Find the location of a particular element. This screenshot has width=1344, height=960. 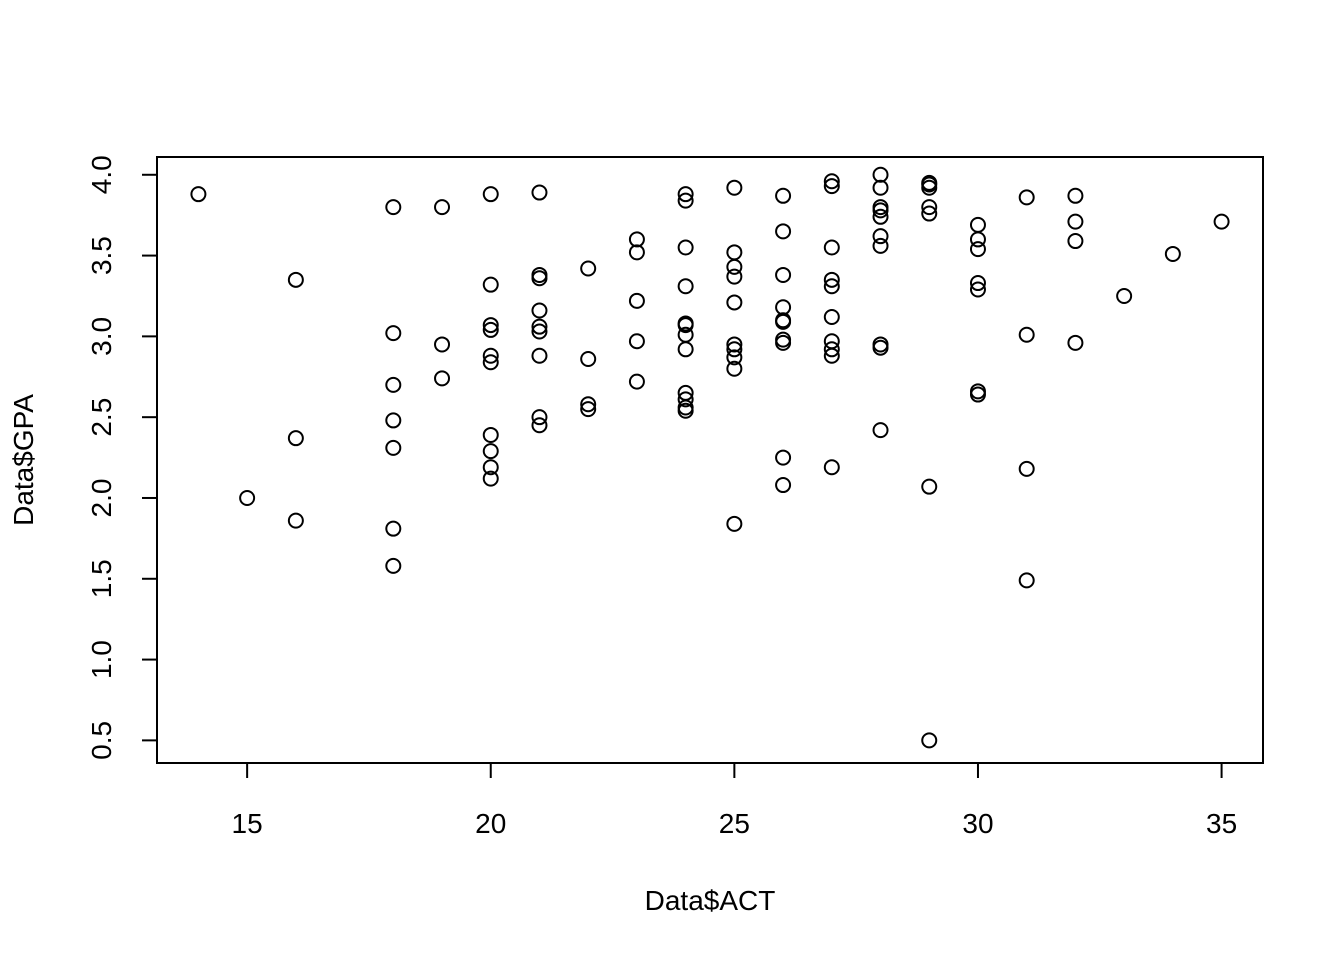

x-axis: 15 20 25 30 35 is located at coordinates (734, 801).